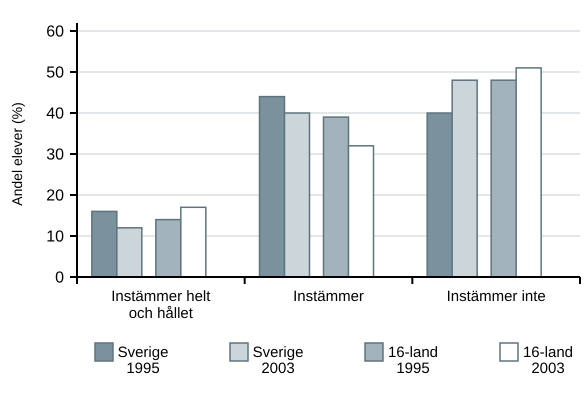  Describe the element at coordinates (55, 73) in the screenshot. I see `y-tick-label: 50` at that location.